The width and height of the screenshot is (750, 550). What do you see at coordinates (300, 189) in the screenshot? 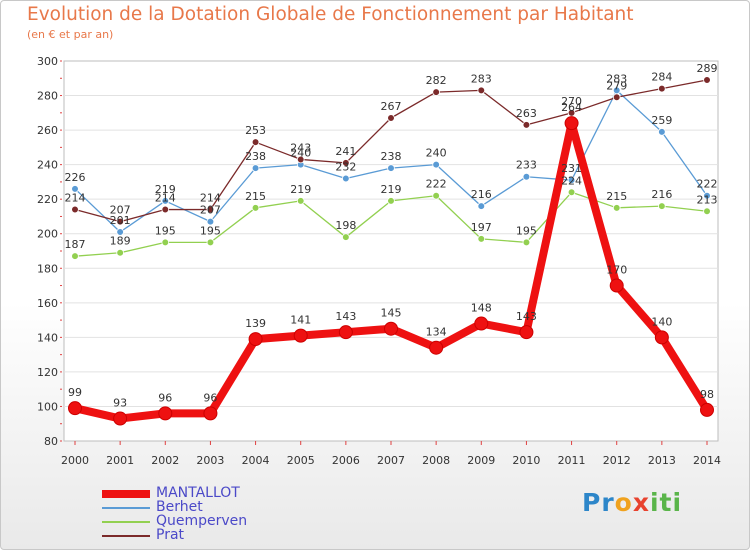
I see `data-label-quemperven: 219` at bounding box center [300, 189].